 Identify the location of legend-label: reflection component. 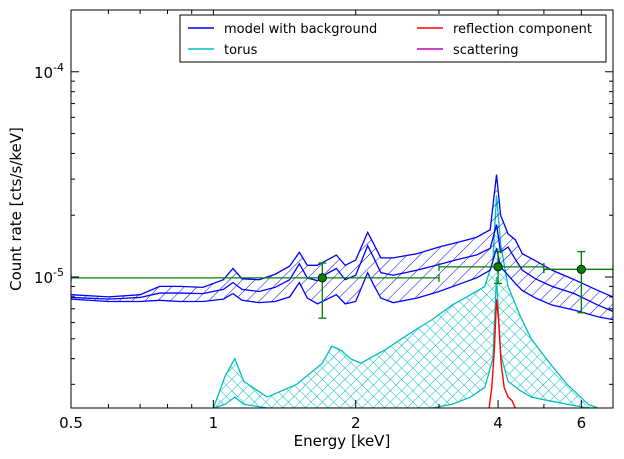
(522, 29).